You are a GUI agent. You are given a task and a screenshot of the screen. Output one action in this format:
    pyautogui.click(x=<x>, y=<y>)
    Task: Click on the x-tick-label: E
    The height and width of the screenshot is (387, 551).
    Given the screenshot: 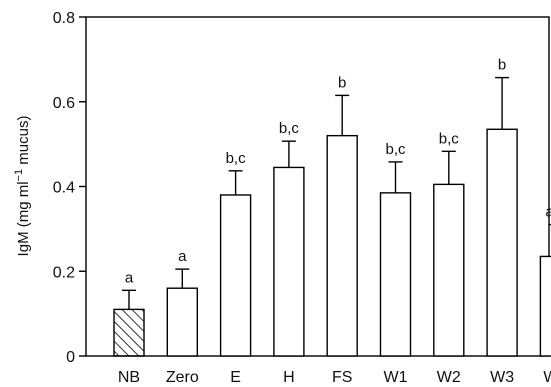 What is the action you would take?
    pyautogui.click(x=235, y=377)
    